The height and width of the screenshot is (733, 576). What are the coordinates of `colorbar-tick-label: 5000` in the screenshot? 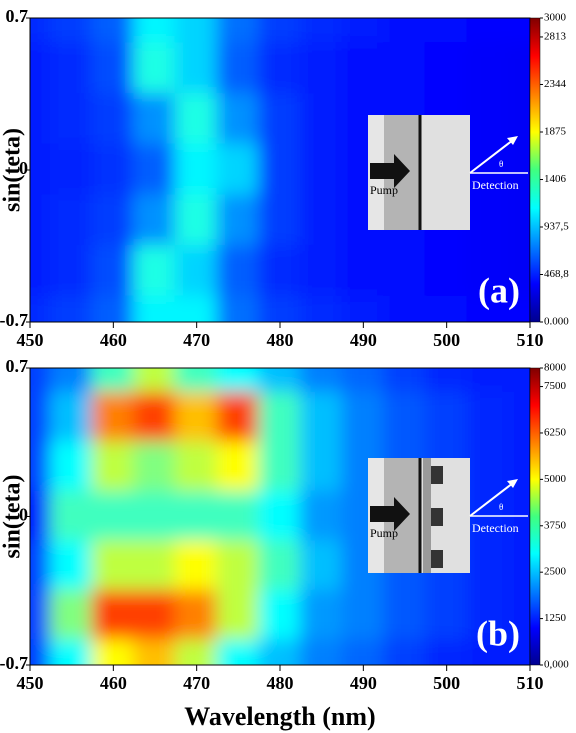 It's located at (555, 479).